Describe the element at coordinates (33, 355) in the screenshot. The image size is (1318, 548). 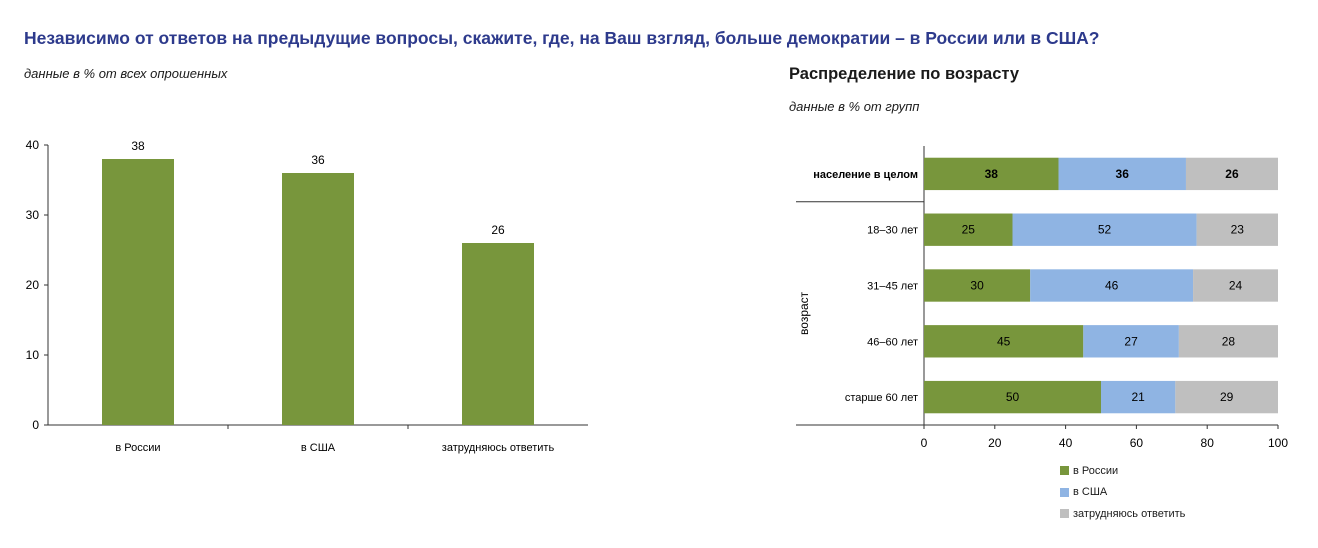
I see `y-tick-label: 10` at that location.